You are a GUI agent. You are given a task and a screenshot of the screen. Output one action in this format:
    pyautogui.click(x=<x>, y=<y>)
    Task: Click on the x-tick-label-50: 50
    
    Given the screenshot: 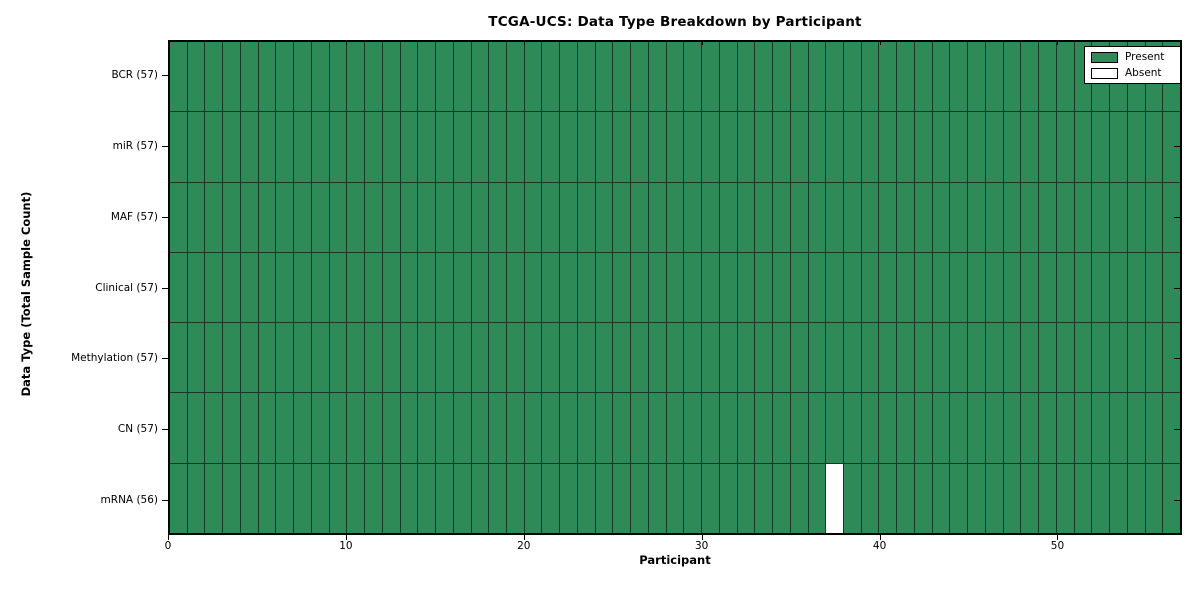 What is the action you would take?
    pyautogui.click(x=1057, y=546)
    